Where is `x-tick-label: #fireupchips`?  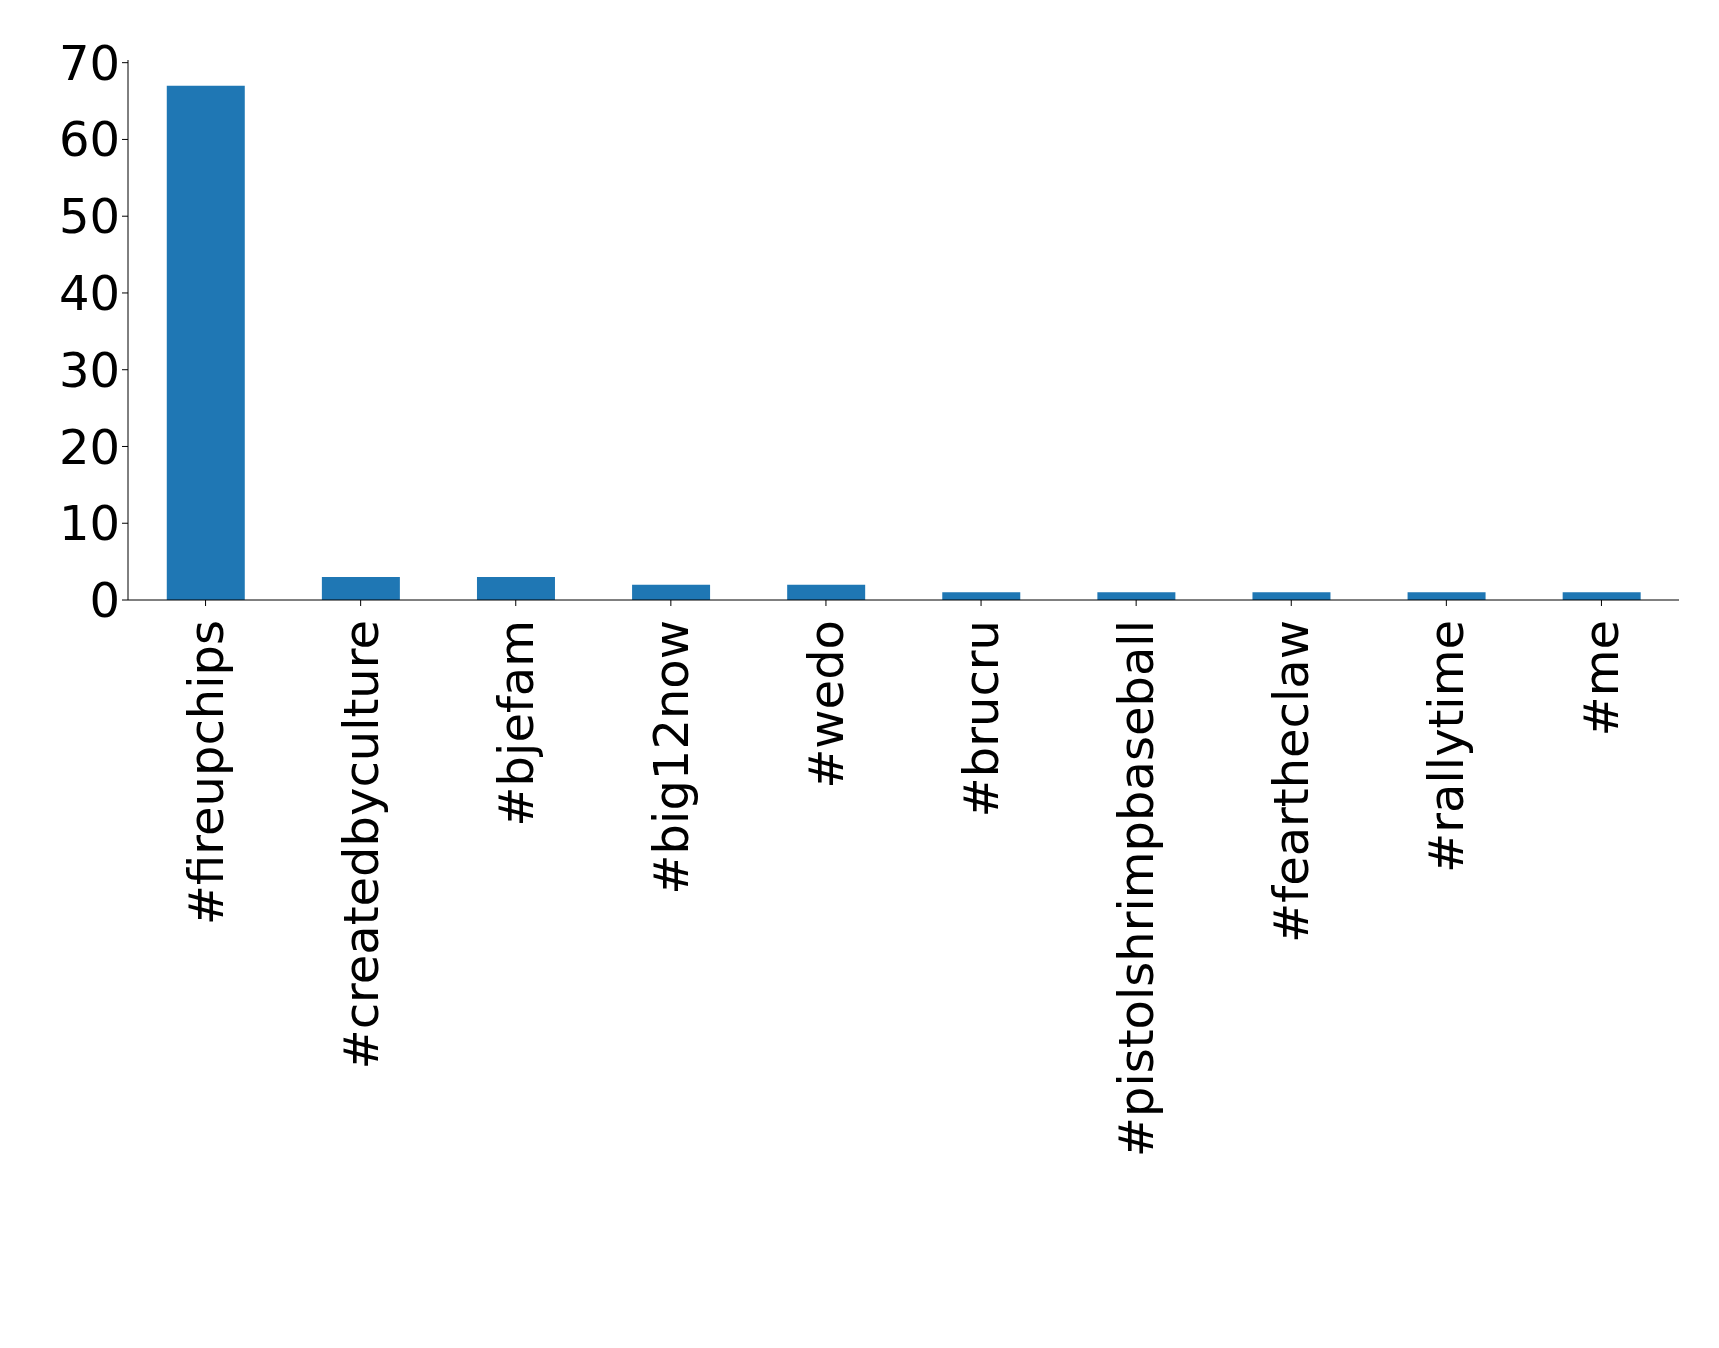
x-tick-label: #fireupchips is located at coordinates (205, 773).